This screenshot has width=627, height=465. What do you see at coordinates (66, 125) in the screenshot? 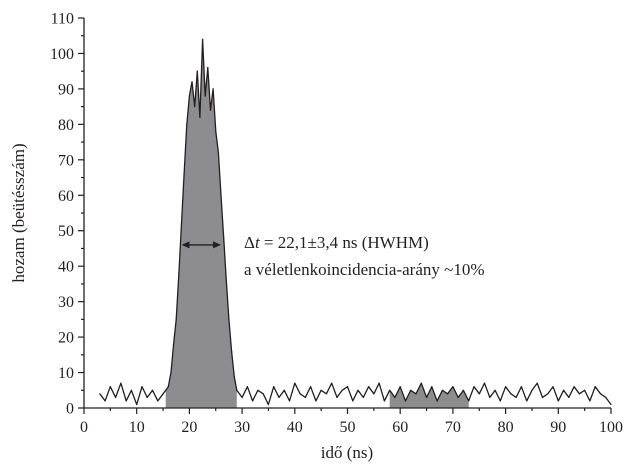
I see `y-tick-label: 80` at bounding box center [66, 125].